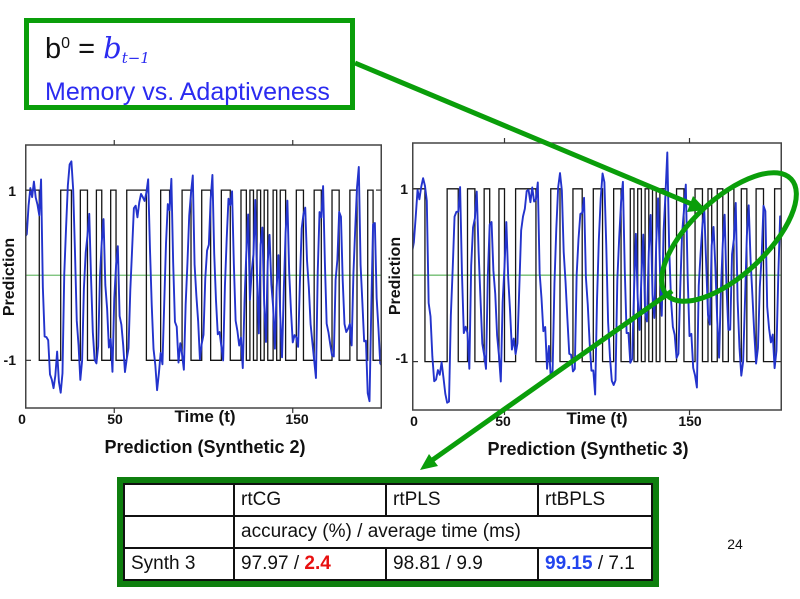  I want to click on synth2-caption: Prediction (Synthetic 2), so click(205, 447).